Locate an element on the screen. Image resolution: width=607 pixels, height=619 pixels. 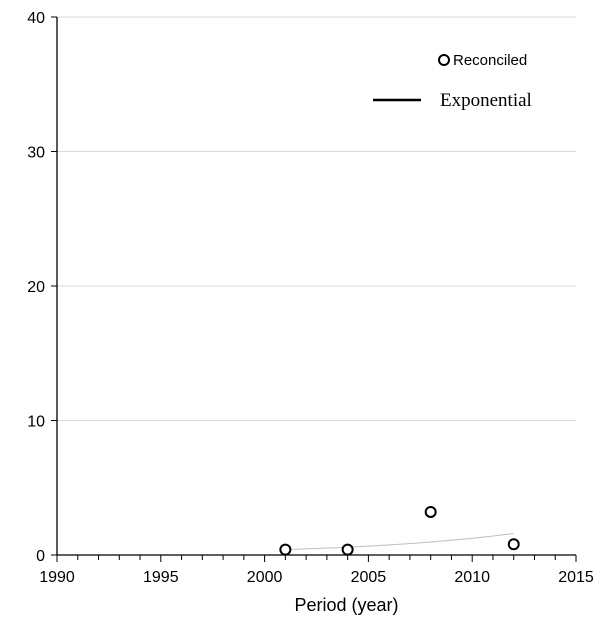
x-tick-label-1995: 1995 is located at coordinates (161, 577).